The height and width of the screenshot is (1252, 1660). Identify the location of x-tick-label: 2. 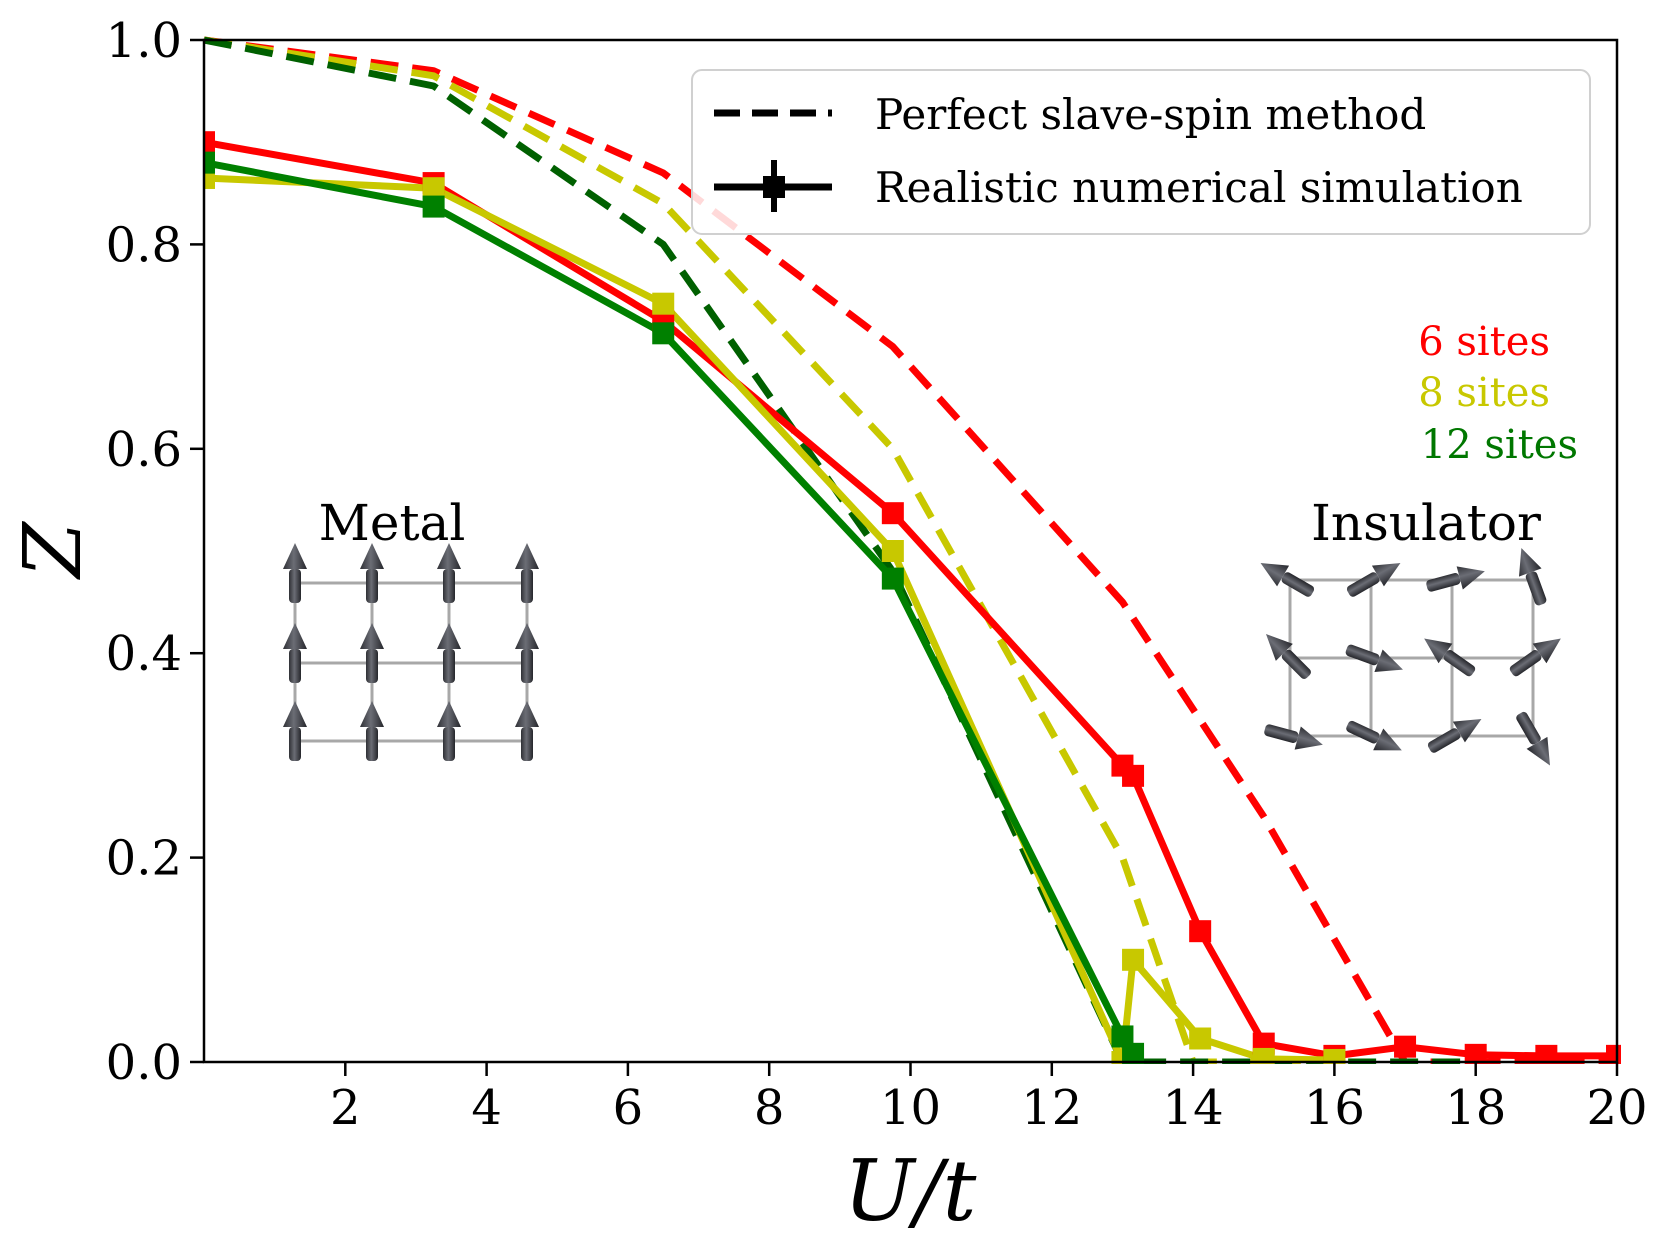
(345, 1108).